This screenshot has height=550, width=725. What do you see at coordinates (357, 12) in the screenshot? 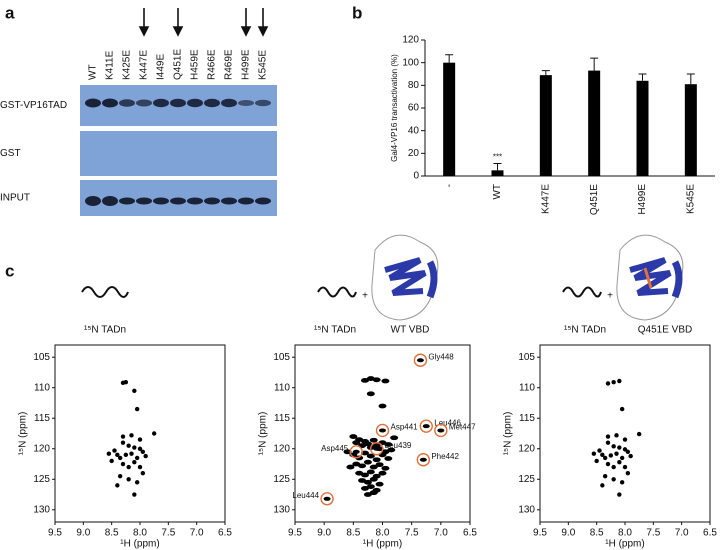
I see `panel-label: b` at bounding box center [357, 12].